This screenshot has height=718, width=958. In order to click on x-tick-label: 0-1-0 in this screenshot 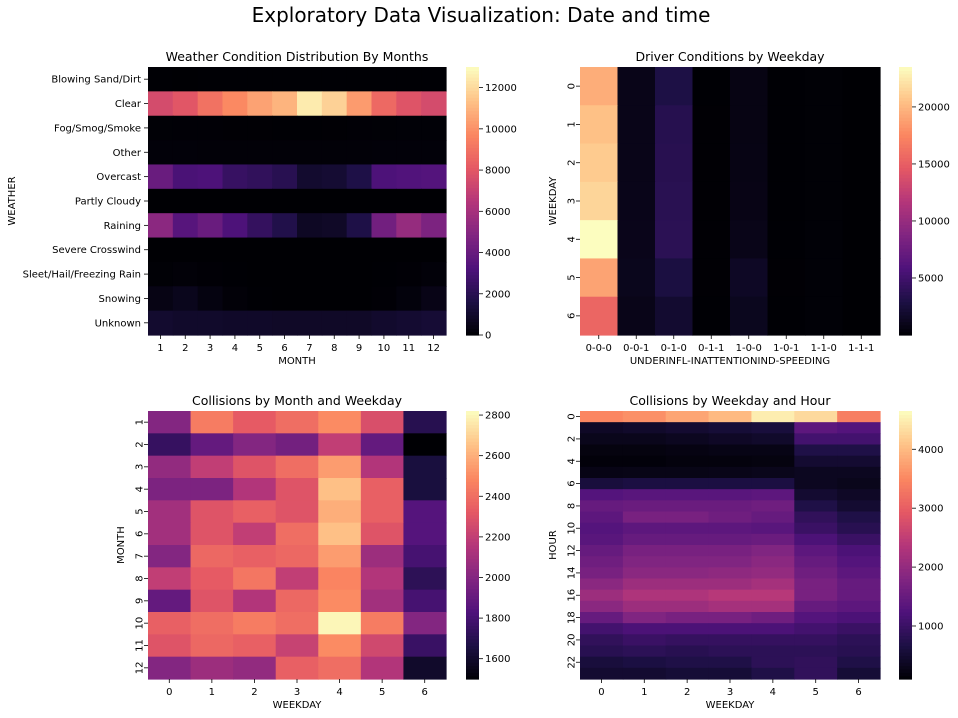, I will do `click(674, 348)`.